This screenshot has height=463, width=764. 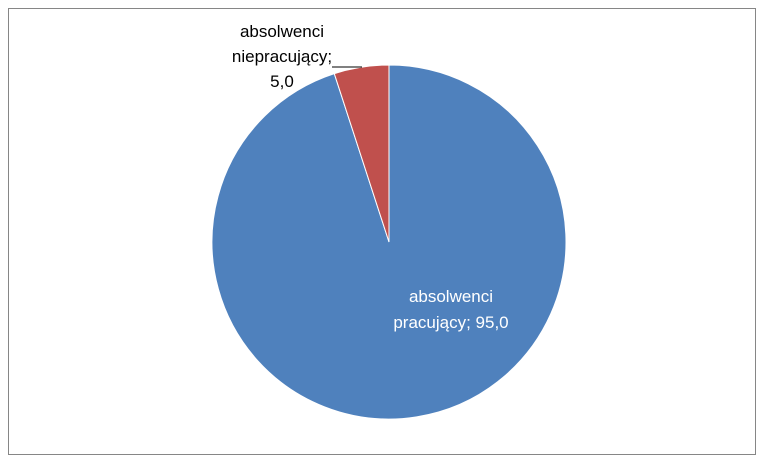 I want to click on data-label-line: 5,0, so click(x=282, y=81).